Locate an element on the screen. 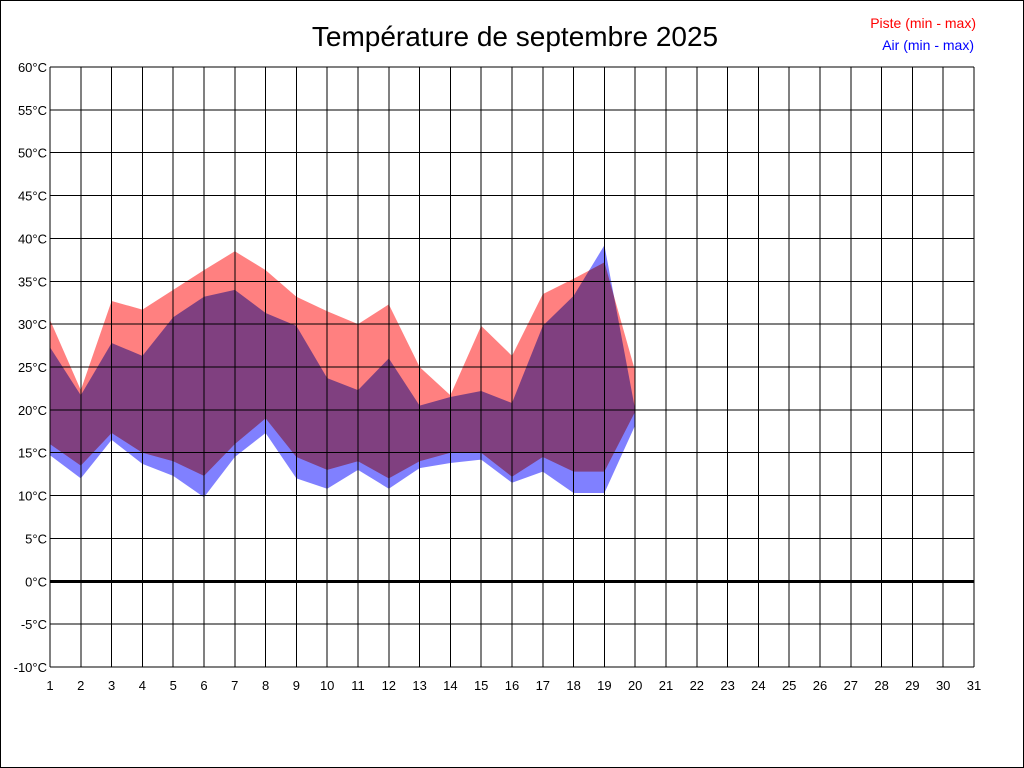  y-tick-label: 55°C is located at coordinates (32, 110).